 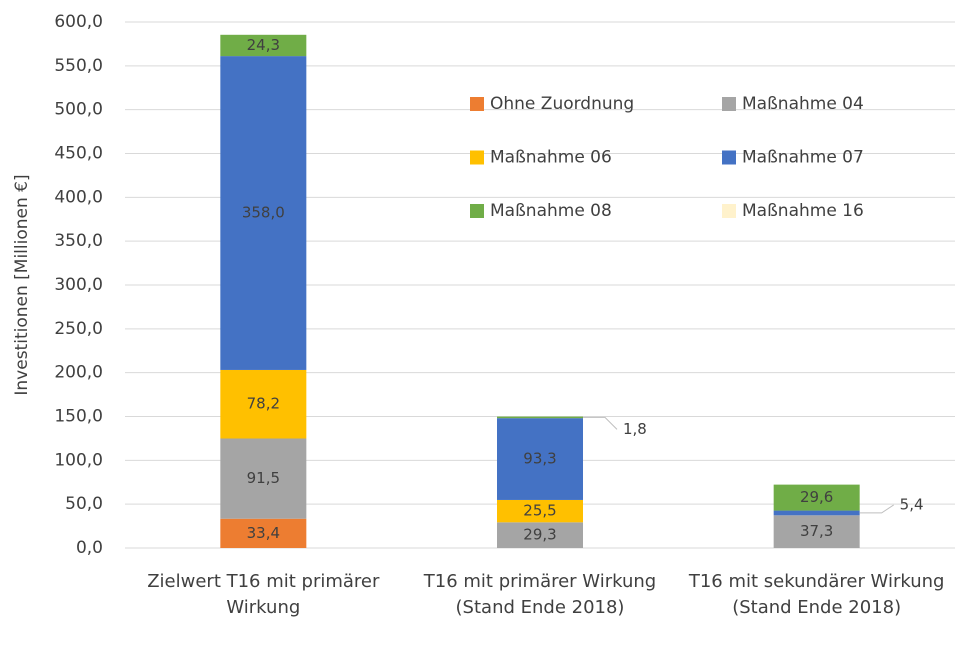 What do you see at coordinates (263, 581) in the screenshot?
I see `x-tick-line: Zielwert T16 mit primärer` at bounding box center [263, 581].